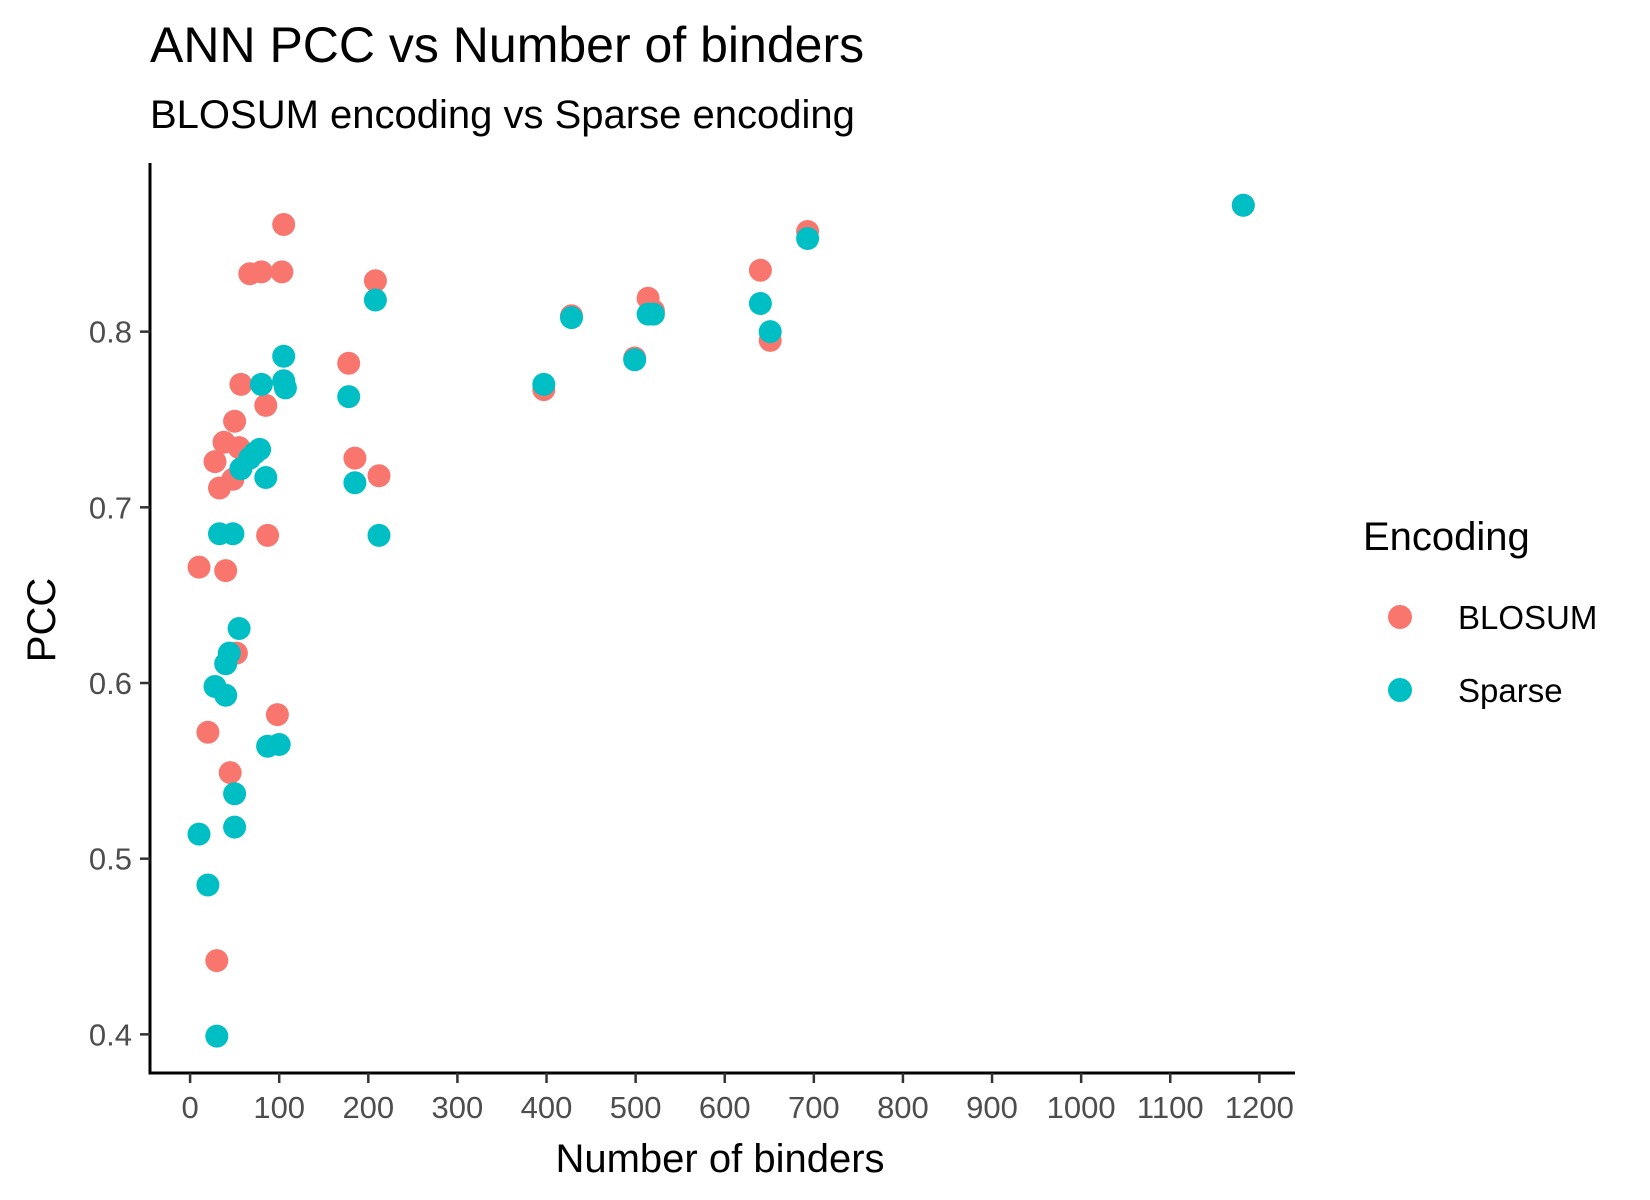 The image size is (1650, 1200). I want to click on x-axis-title: Number of binders, so click(719, 1159).